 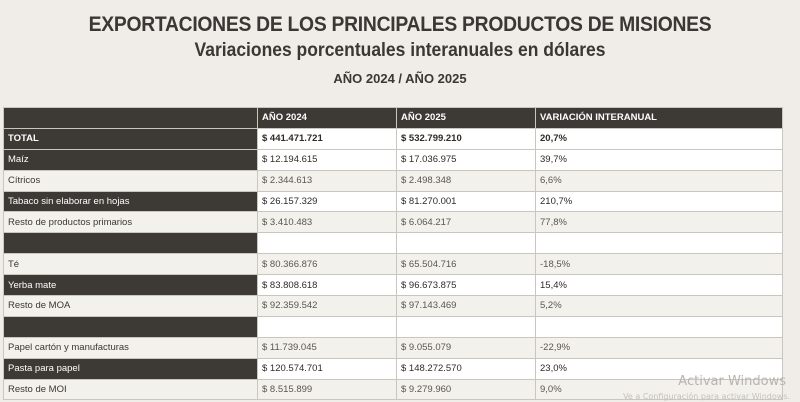 I want to click on variation-value: 23,0%, so click(x=659, y=368).